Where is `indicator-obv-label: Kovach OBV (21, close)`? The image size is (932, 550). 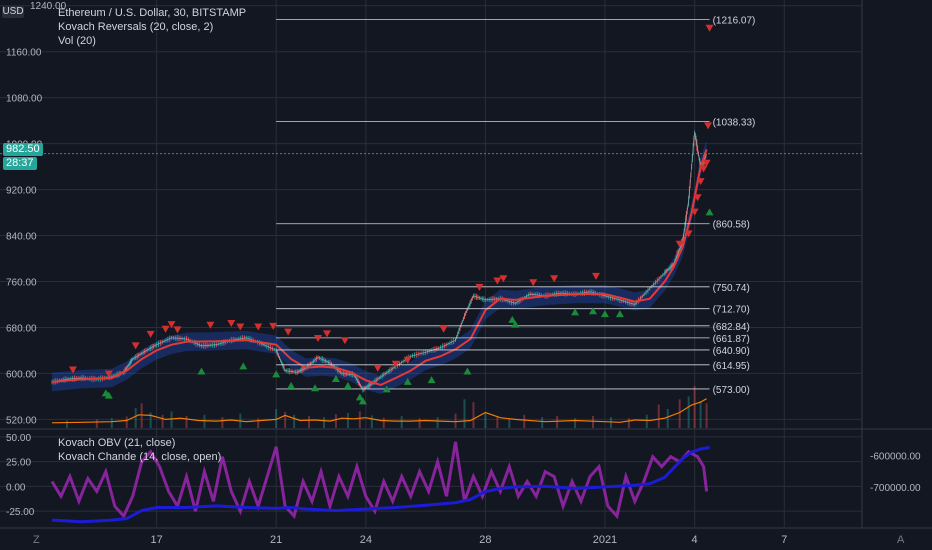
indicator-obv-label: Kovach OBV (21, close) is located at coordinates (117, 443).